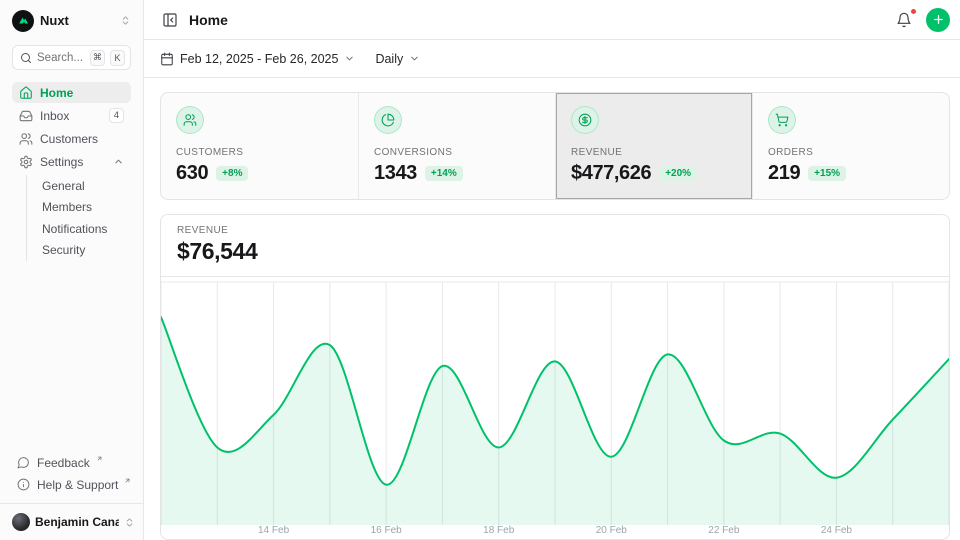 The height and width of the screenshot is (540, 960). I want to click on sidebar-item-members: Members, so click(67, 207).